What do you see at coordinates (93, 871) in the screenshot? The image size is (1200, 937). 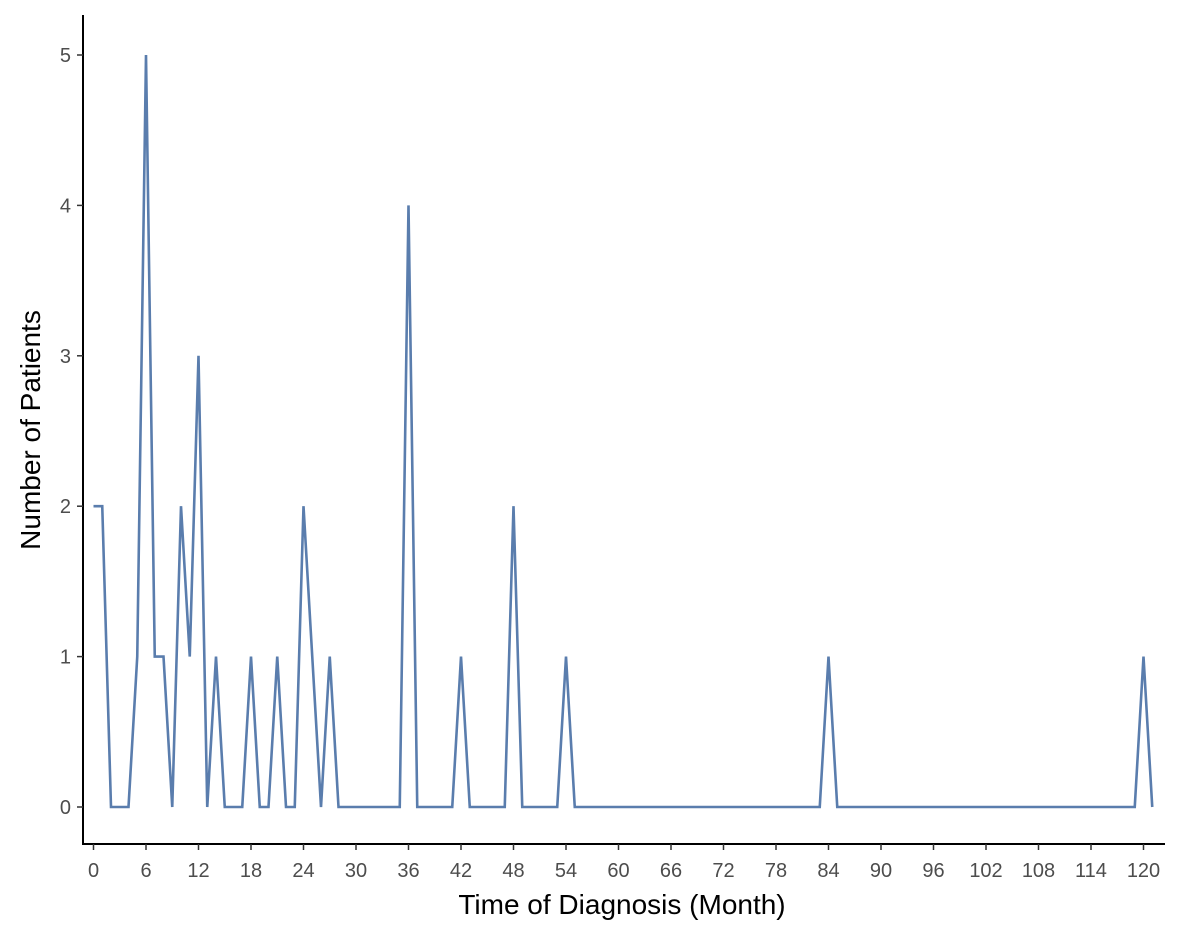 I see `x-tick-label: 0` at bounding box center [93, 871].